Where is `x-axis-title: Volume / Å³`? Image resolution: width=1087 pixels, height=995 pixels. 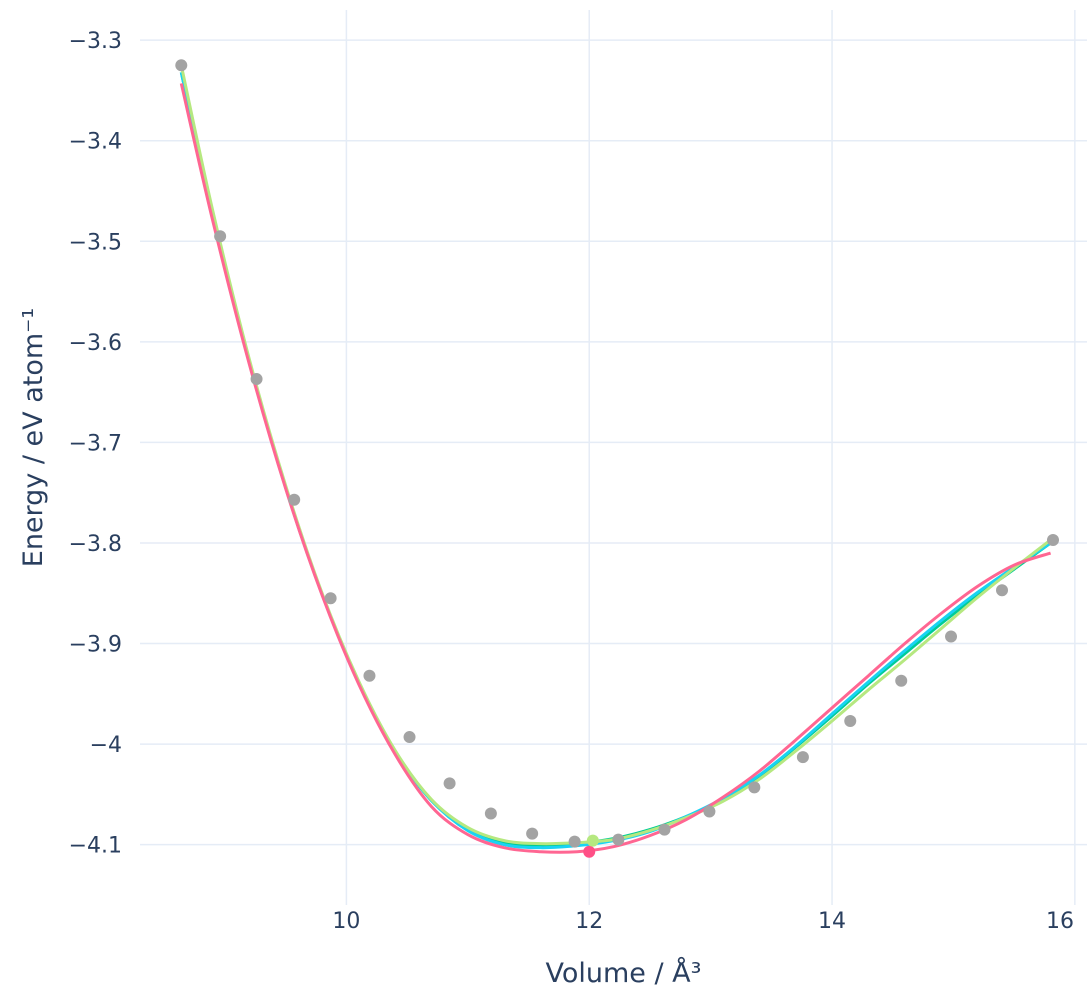
x-axis-title: Volume / Å³ is located at coordinates (624, 973).